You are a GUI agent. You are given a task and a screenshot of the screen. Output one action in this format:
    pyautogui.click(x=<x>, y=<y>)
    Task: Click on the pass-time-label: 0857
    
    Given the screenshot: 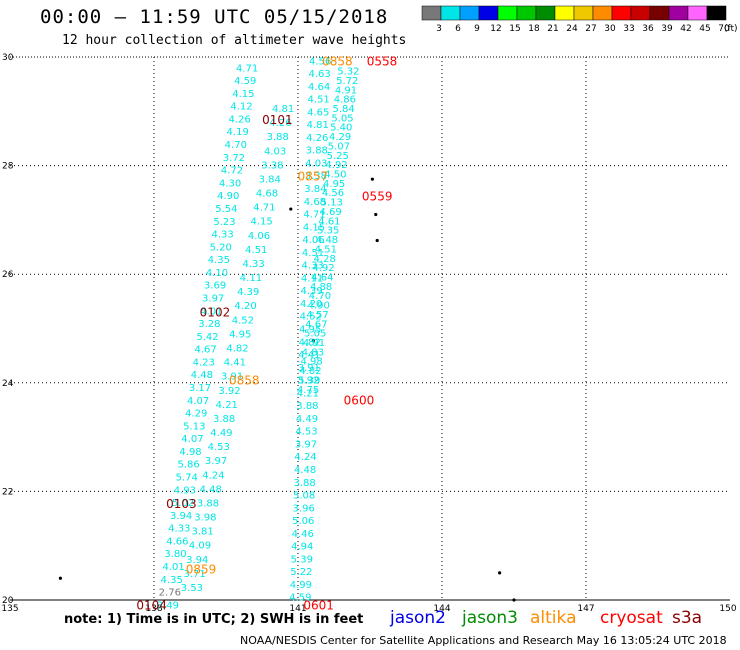 What is the action you would take?
    pyautogui.click(x=313, y=176)
    